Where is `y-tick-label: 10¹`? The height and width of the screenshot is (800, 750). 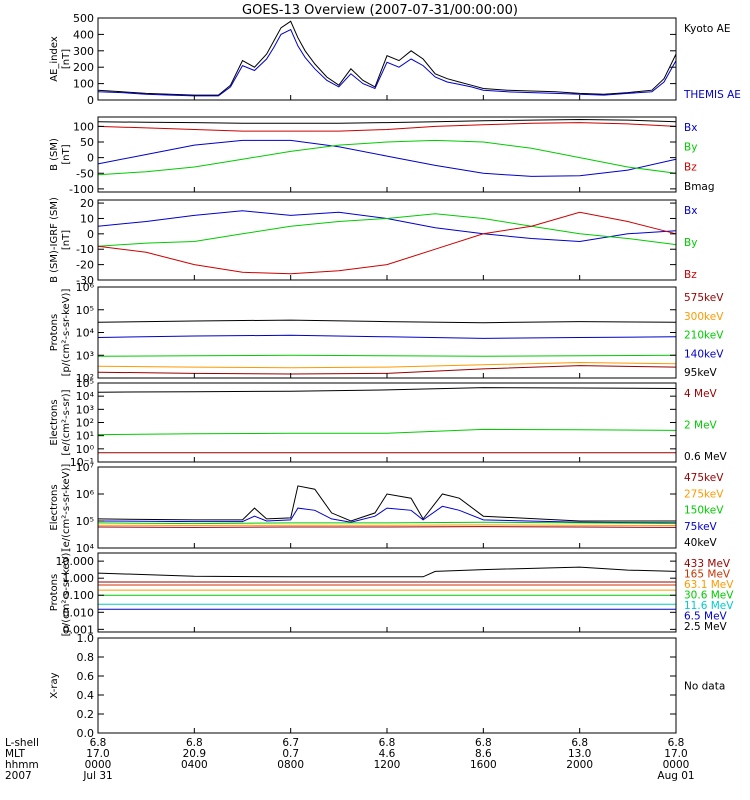
y-tick-label: 10¹ is located at coordinates (85, 436).